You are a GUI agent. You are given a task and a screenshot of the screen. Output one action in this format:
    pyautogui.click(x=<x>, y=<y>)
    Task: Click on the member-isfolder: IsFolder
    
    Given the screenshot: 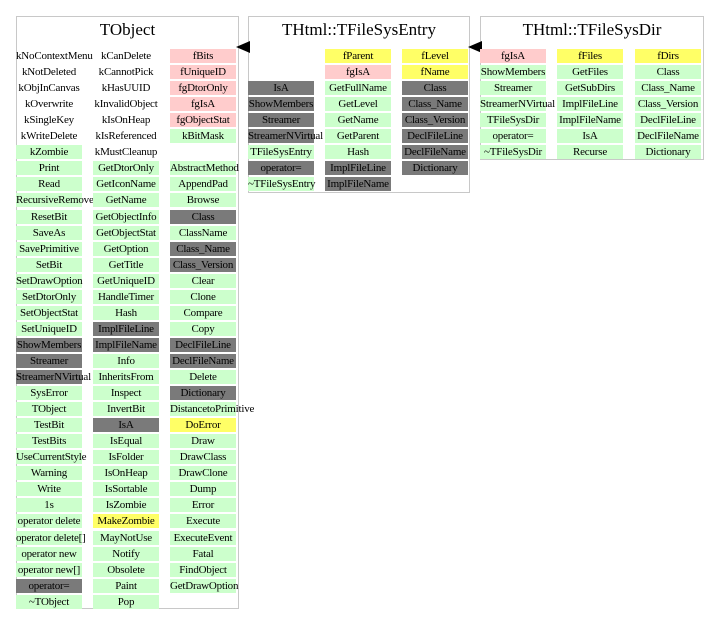 What is the action you would take?
    pyautogui.click(x=126, y=457)
    